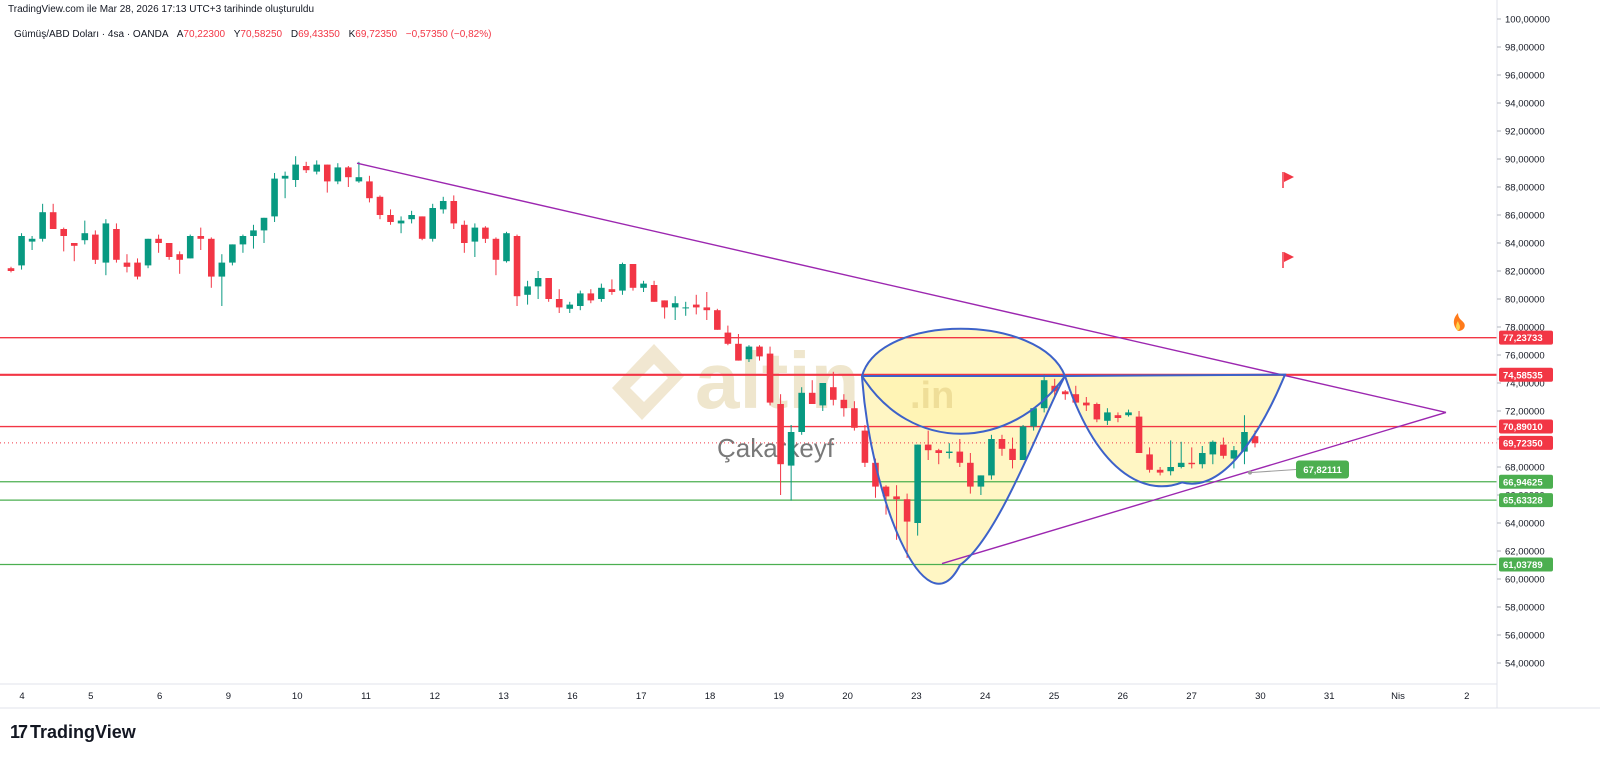 The image size is (1600, 772). What do you see at coordinates (800, 696) in the screenshot?
I see `time-axis: 4 5 6 9 10 11 12 13 16 17 18 19 20 23 24 25 26 27 30 31 Nis 2` at bounding box center [800, 696].